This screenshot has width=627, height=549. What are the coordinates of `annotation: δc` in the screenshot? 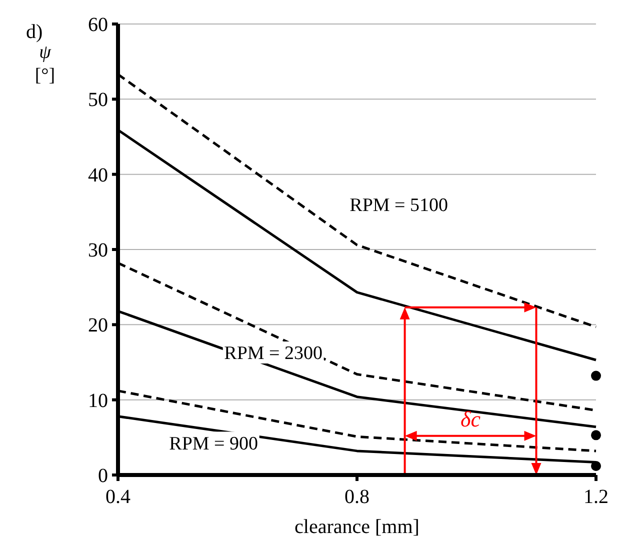 It's located at (470, 419).